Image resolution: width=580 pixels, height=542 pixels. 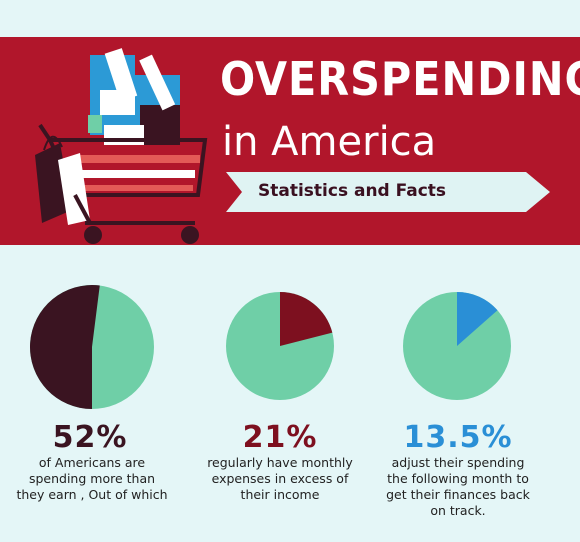 I want to click on stat-percent-monthly-excess: 21%, so click(x=280, y=437).